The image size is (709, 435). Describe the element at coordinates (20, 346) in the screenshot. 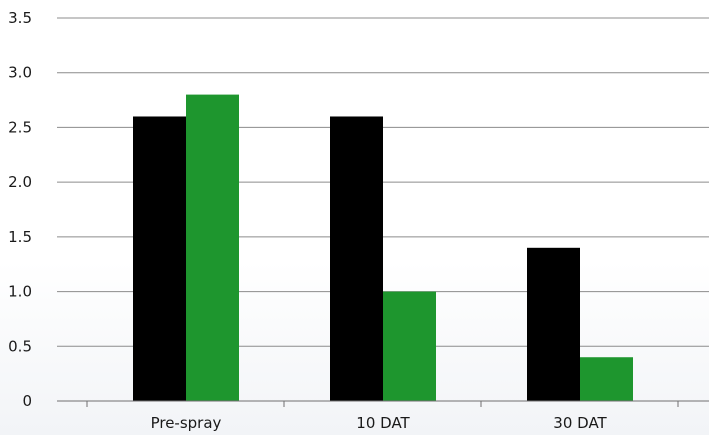

I see `y-tick-label: 0.5` at that location.